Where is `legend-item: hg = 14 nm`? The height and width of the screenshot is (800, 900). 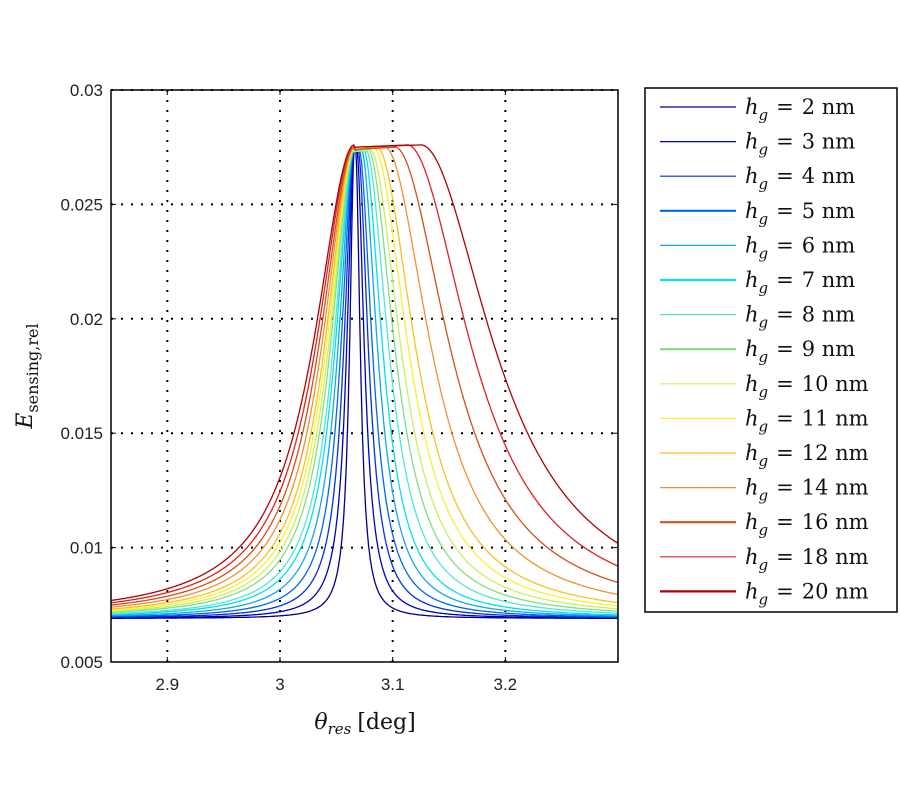 legend-item: hg = 14 nm is located at coordinates (764, 490).